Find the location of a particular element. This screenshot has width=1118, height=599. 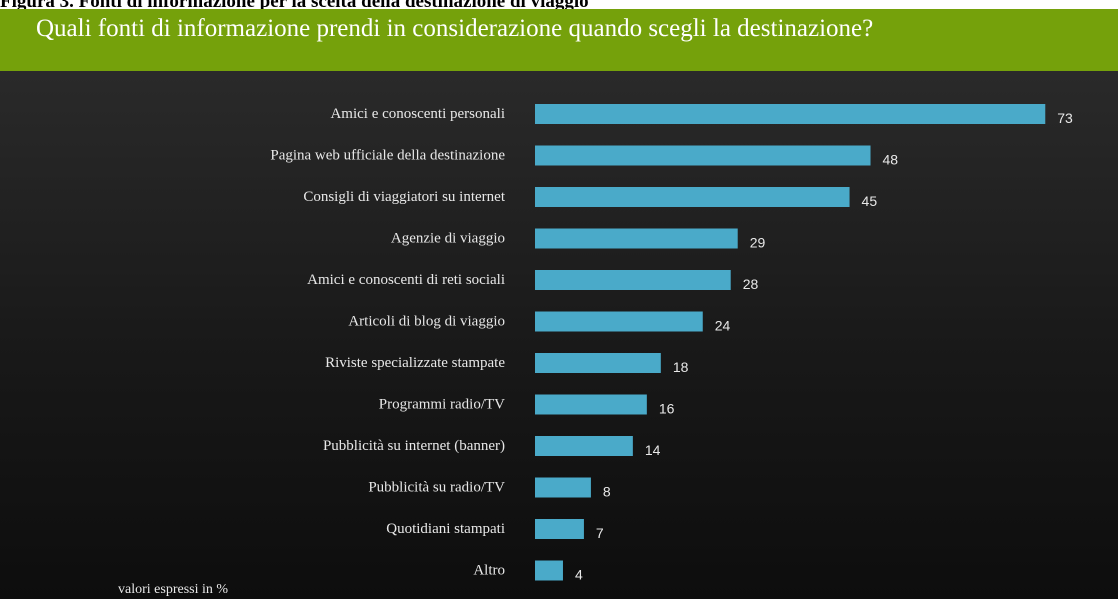

footnote: valori espressi in % is located at coordinates (173, 589).